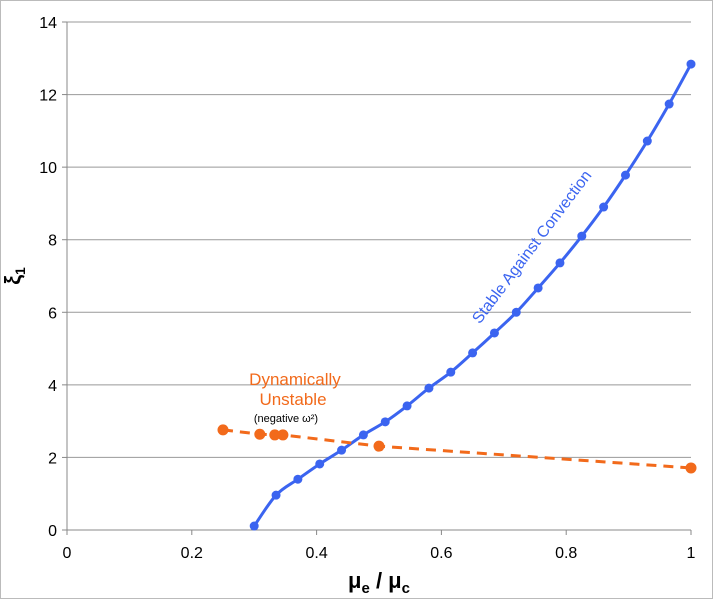 The width and height of the screenshot is (713, 599). I want to click on x-tick-label: 0.2, so click(192, 553).